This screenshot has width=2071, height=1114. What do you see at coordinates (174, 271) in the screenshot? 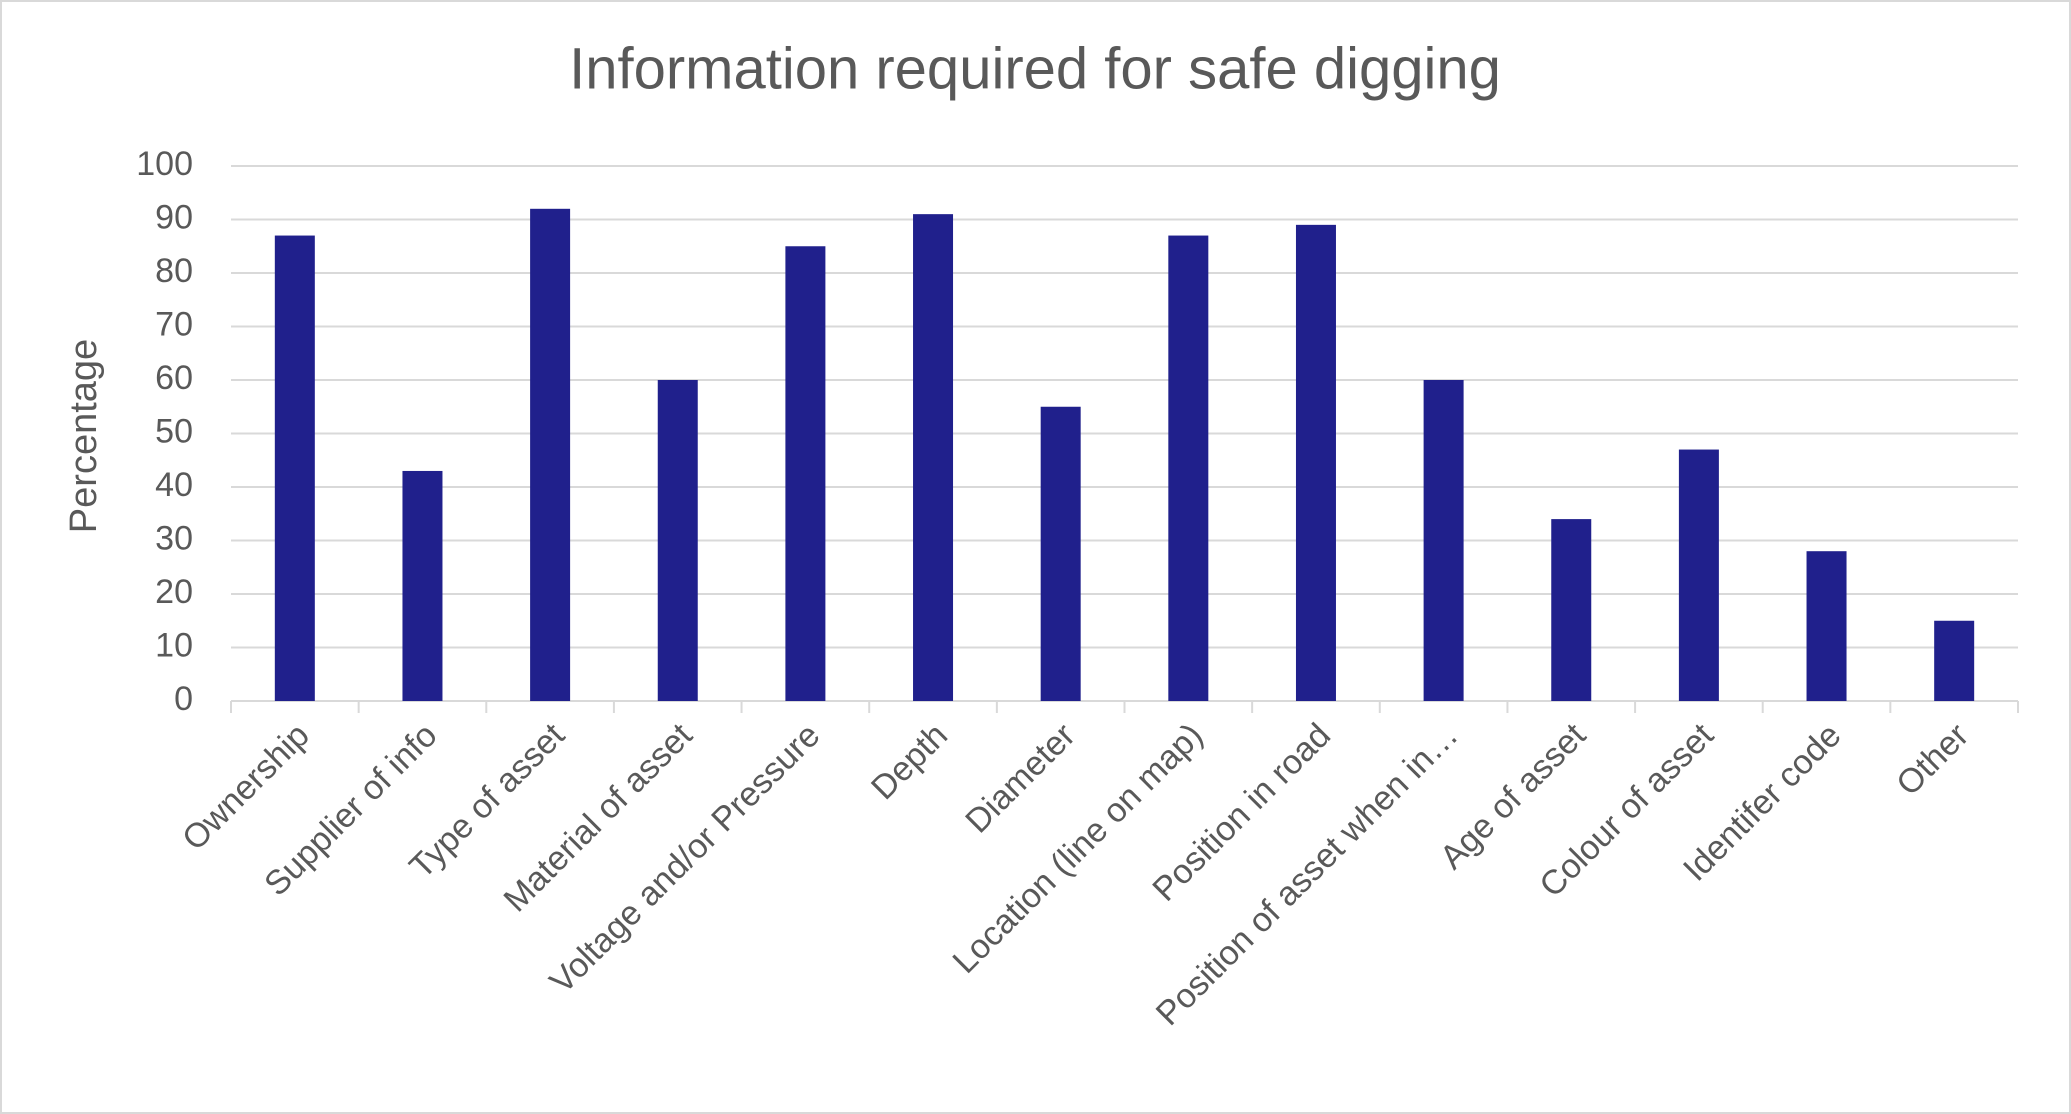
I see `y-tick-label: 80` at bounding box center [174, 271].